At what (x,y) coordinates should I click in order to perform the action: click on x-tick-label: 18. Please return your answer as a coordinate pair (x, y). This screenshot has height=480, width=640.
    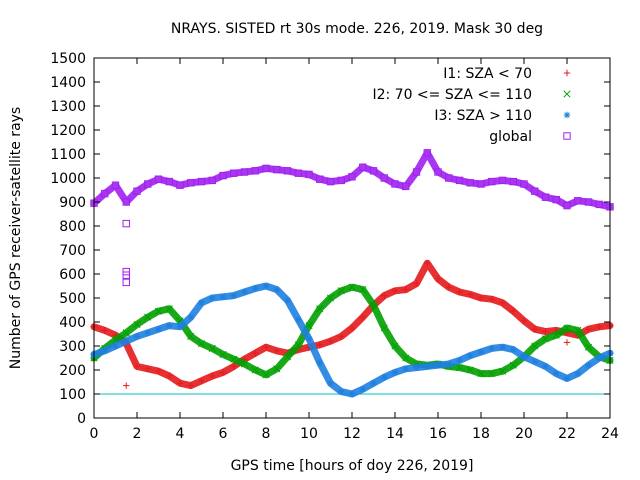
    Looking at the image, I should click on (481, 434).